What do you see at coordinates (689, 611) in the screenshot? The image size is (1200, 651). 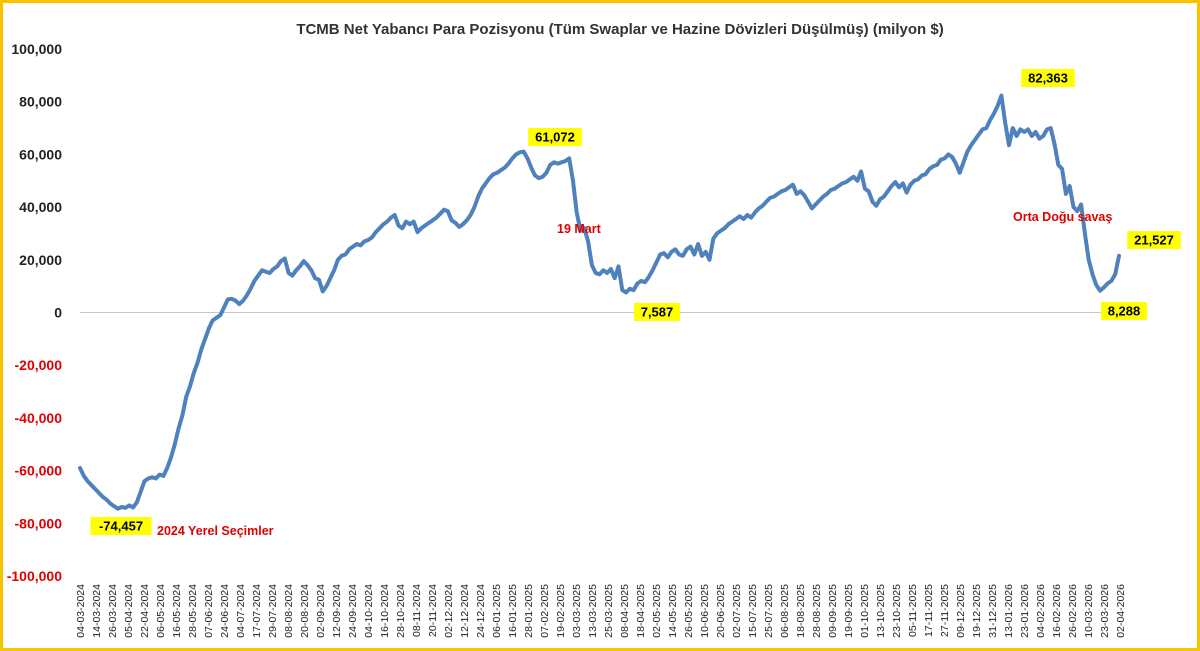 I see `x-tick-label: 26-05-2025` at bounding box center [689, 611].